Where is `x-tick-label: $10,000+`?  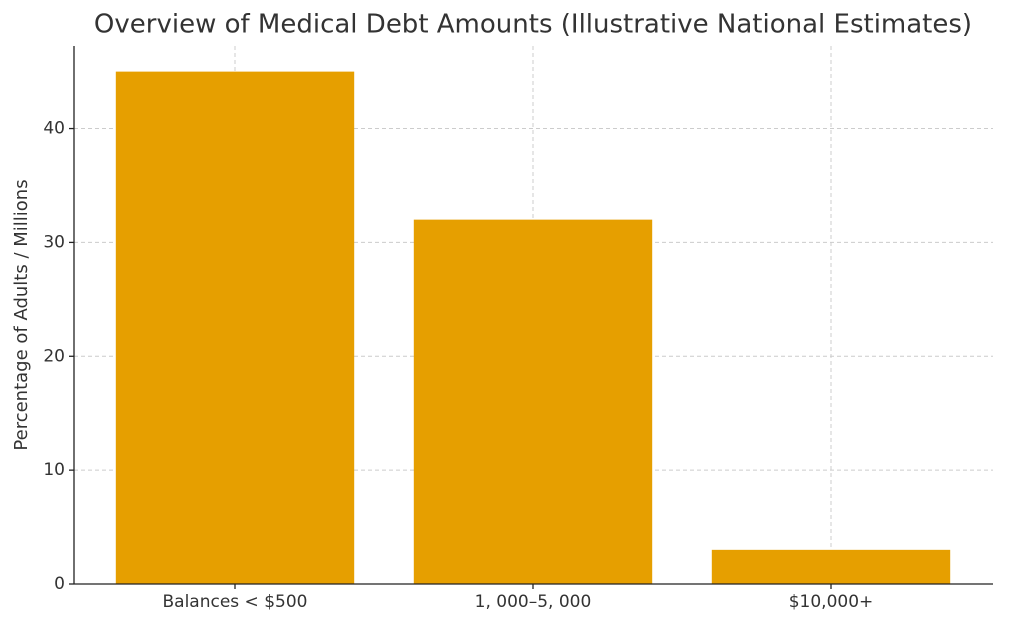
x-tick-label: $10,000+ is located at coordinates (831, 602).